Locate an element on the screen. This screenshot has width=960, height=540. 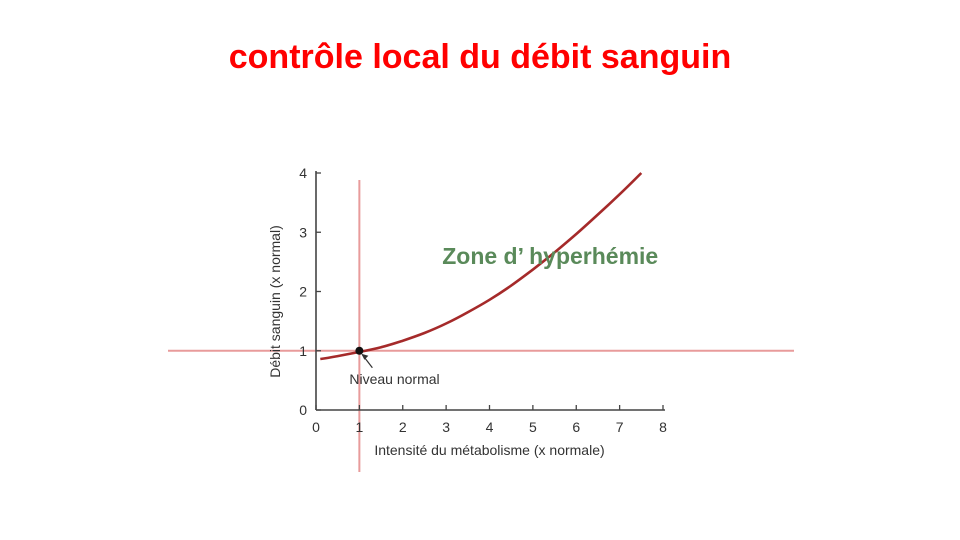
x-axis-label: Intensité du métabolisme (x normale) is located at coordinates (489, 450).